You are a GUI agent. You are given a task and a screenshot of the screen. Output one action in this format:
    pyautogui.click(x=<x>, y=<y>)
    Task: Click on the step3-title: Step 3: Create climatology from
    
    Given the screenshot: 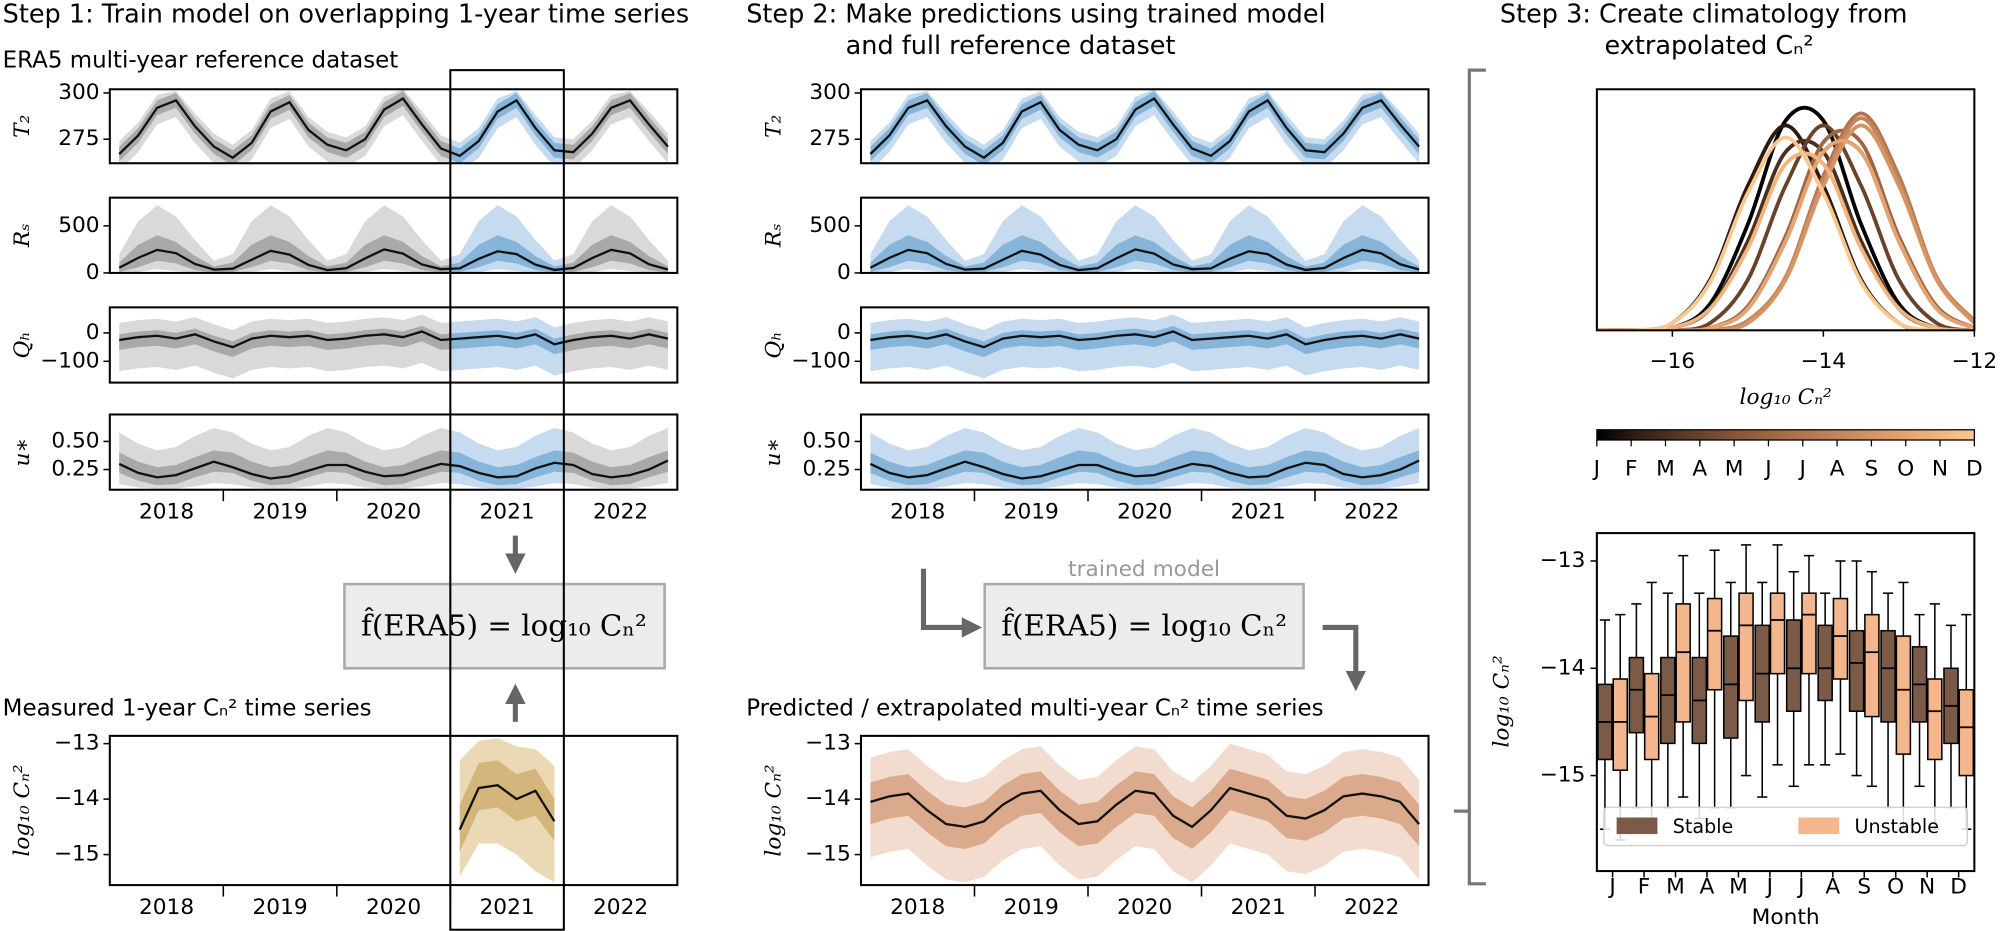 What is the action you would take?
    pyautogui.click(x=1704, y=14)
    